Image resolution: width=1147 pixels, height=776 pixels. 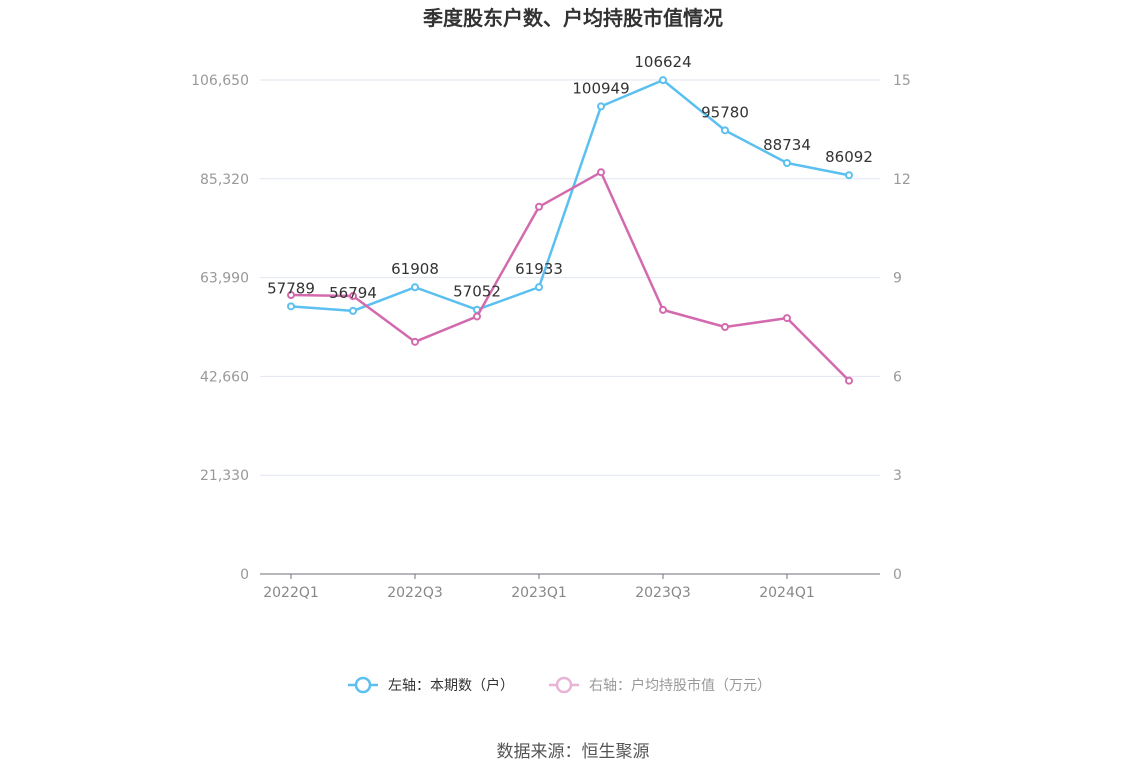 What do you see at coordinates (415, 593) in the screenshot?
I see `x-axis-tick-label: 2022Q3` at bounding box center [415, 593].